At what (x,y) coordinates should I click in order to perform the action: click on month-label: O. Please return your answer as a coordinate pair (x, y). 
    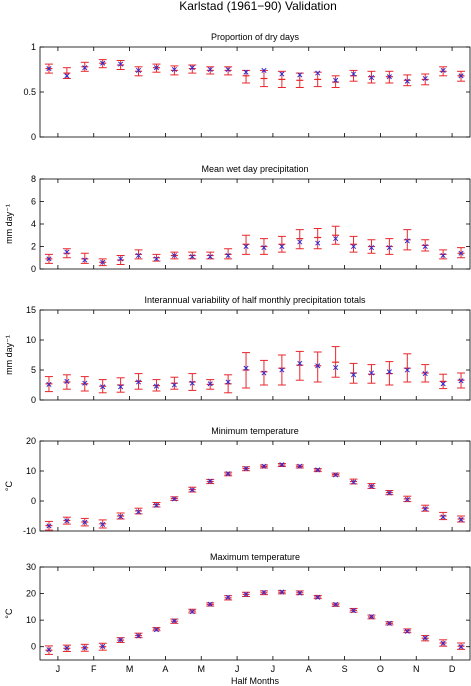
    Looking at the image, I should click on (380, 669).